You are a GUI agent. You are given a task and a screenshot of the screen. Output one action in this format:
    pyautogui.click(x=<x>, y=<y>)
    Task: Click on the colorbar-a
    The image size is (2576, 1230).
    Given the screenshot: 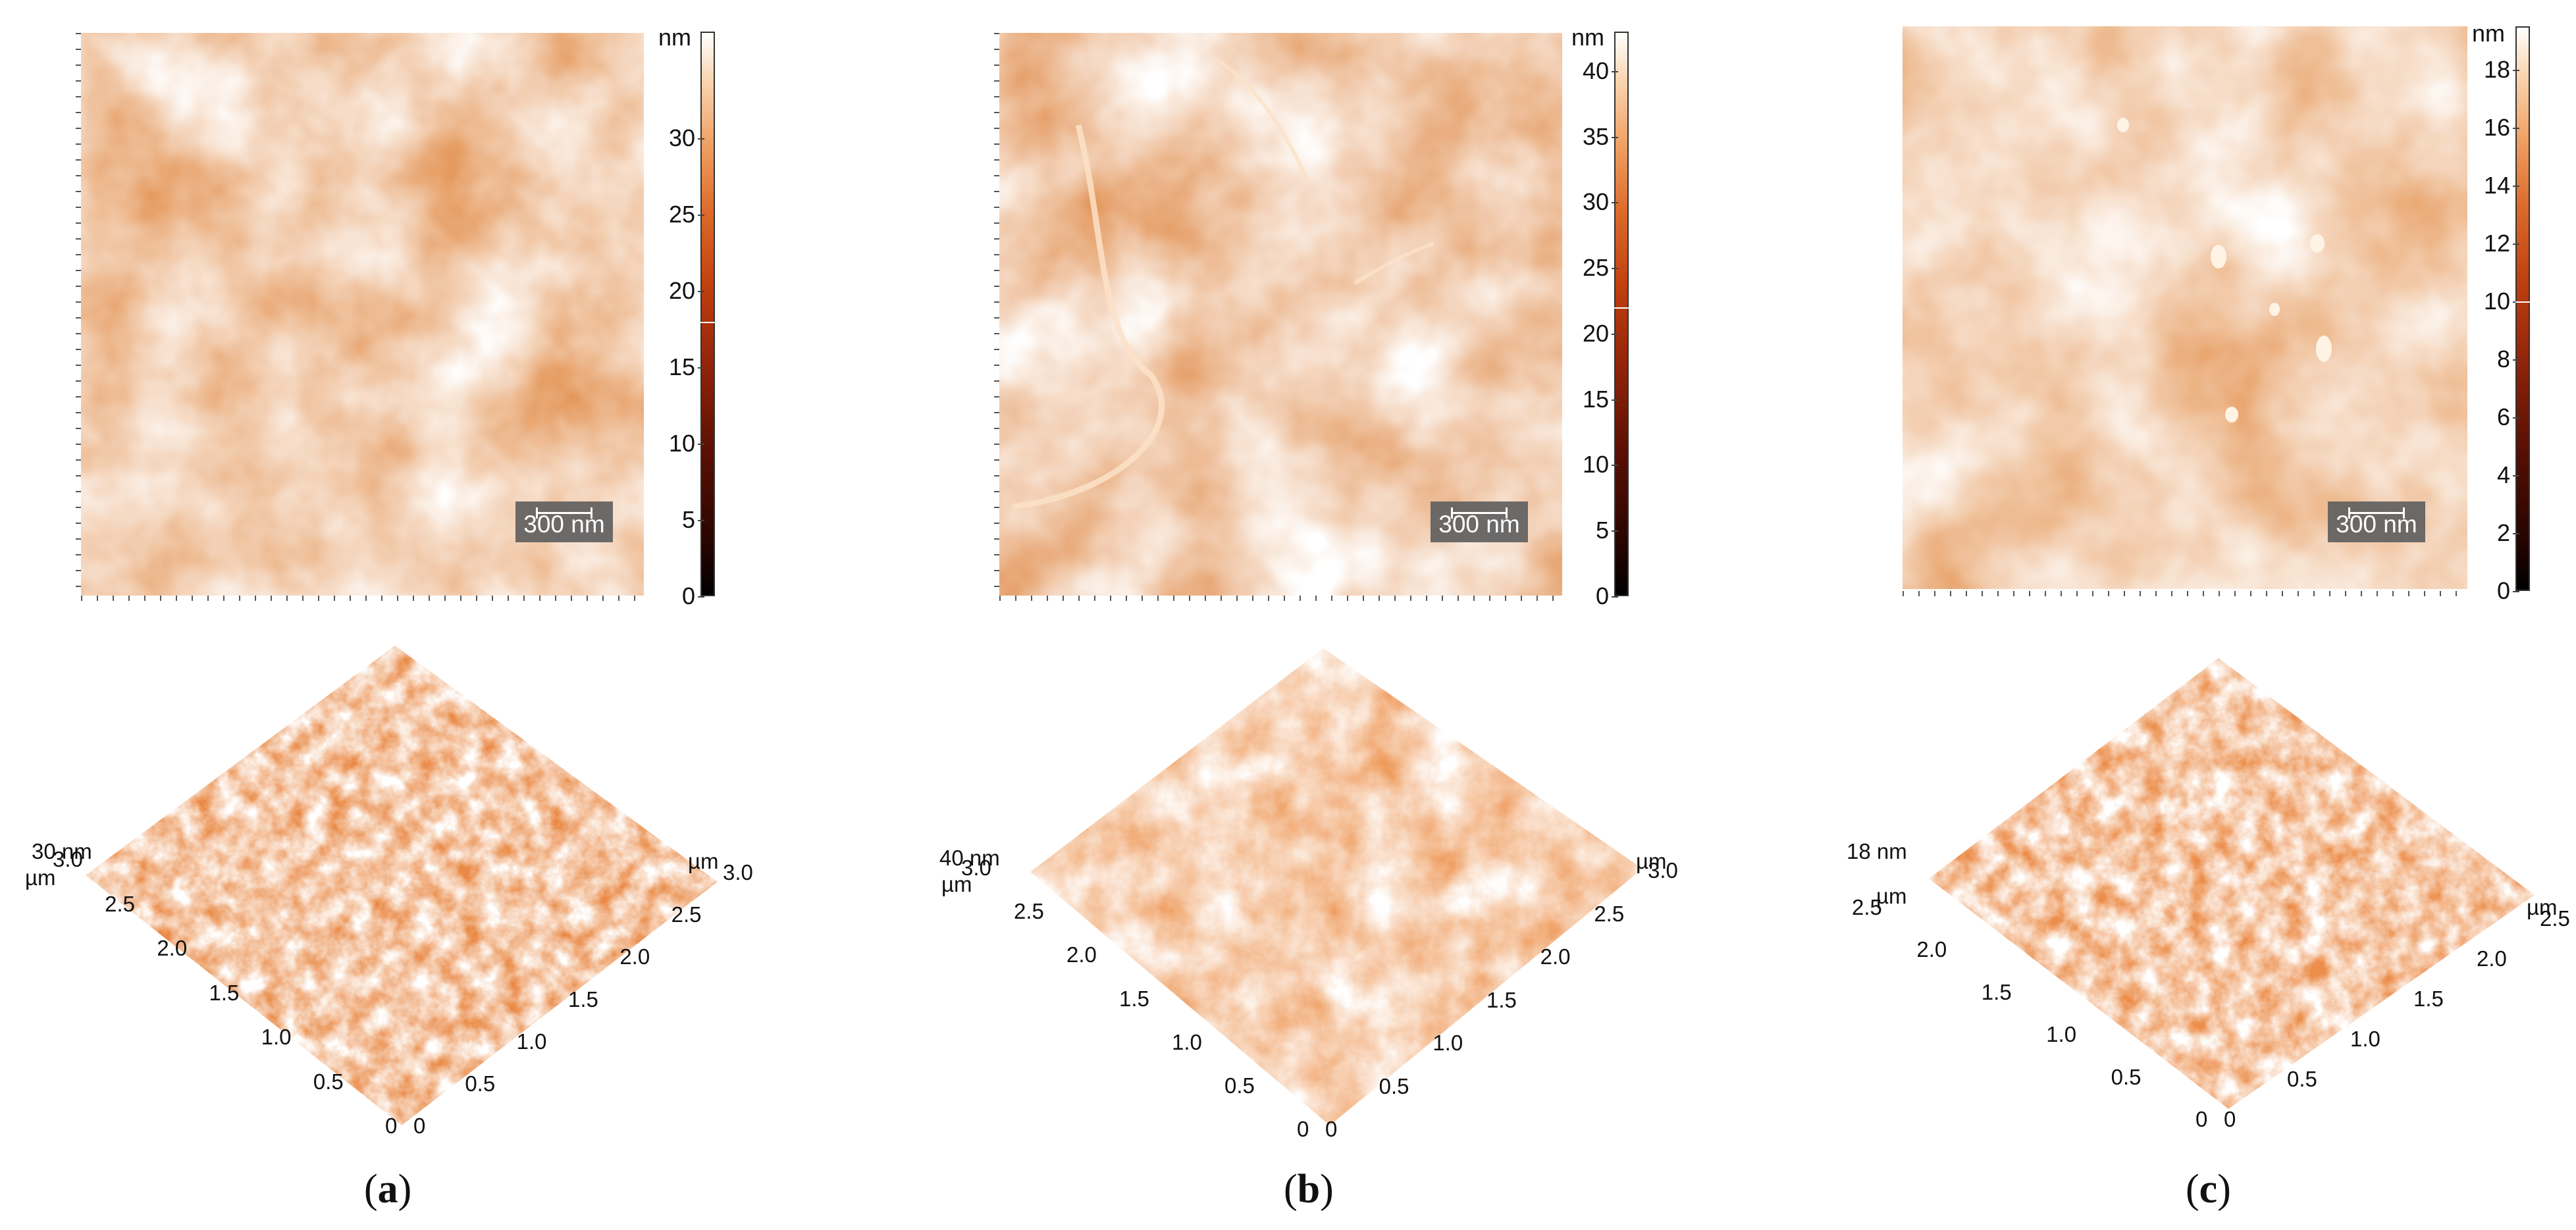 What is the action you would take?
    pyautogui.click(x=708, y=314)
    